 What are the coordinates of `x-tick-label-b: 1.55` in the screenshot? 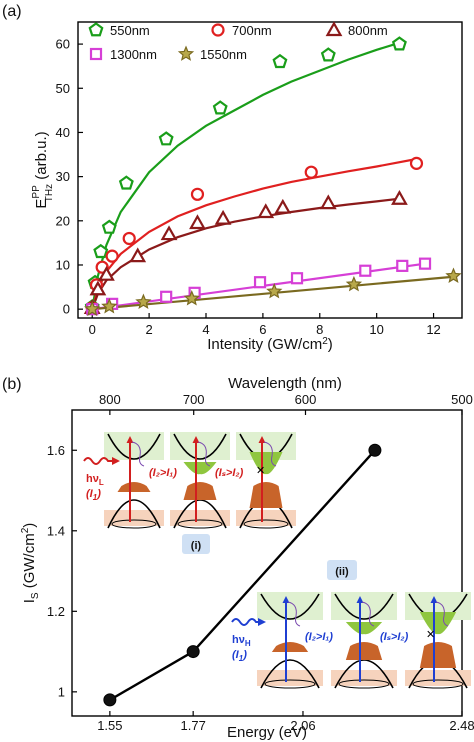 It's located at (109, 725).